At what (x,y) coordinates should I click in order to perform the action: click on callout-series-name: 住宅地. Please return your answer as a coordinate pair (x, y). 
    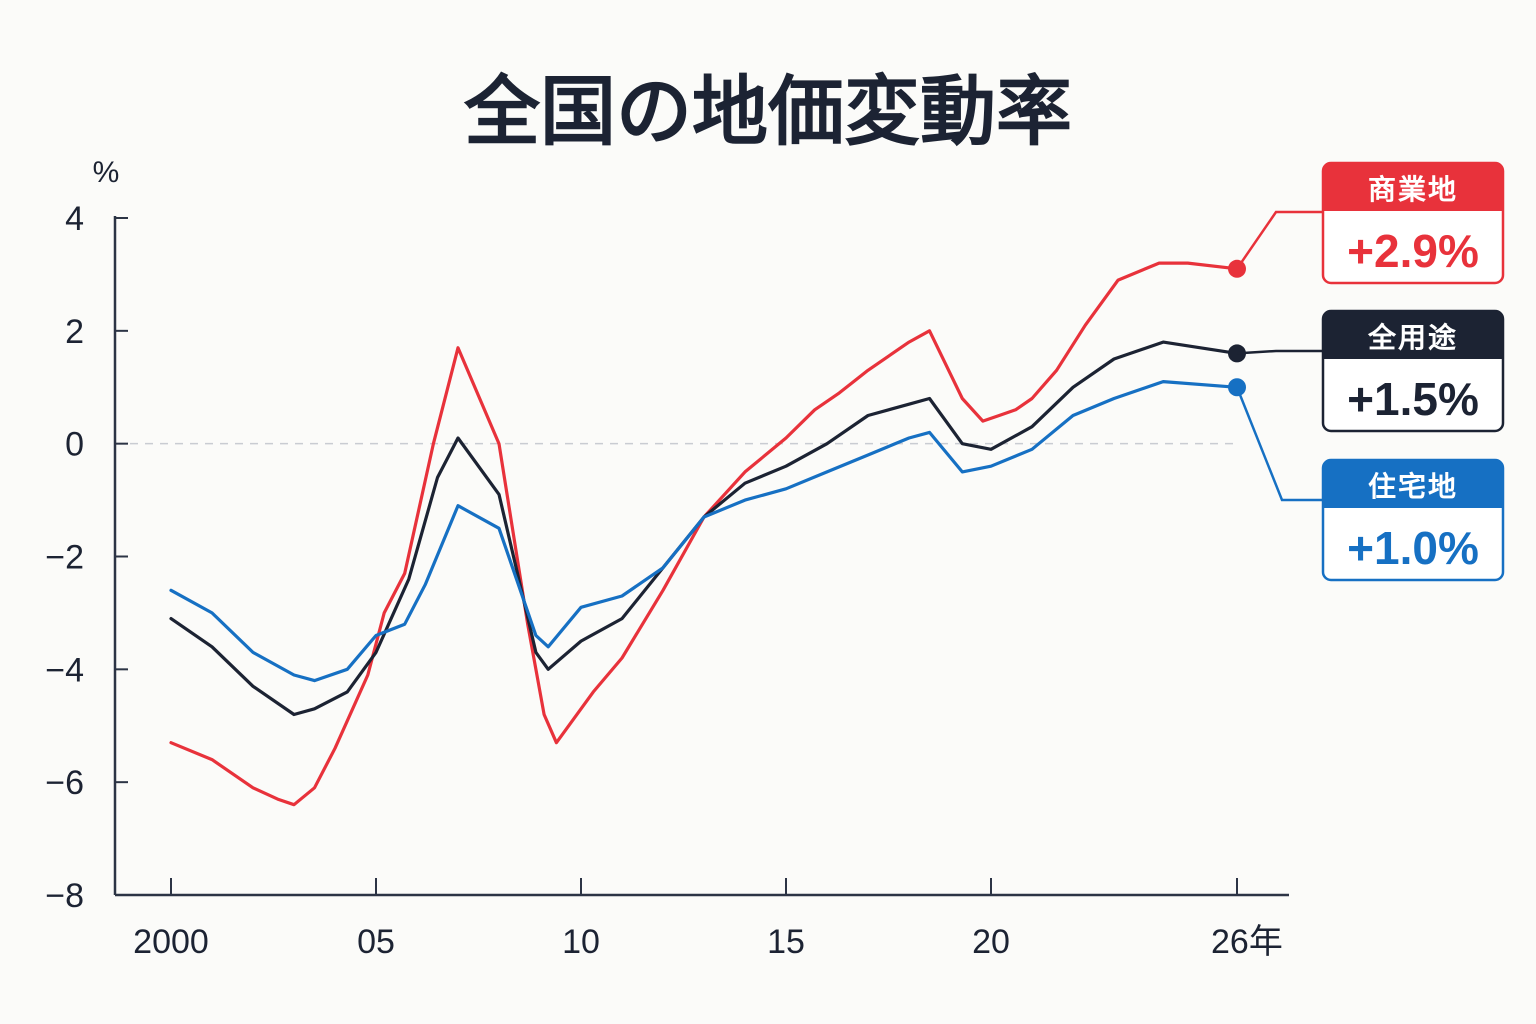
    Looking at the image, I should click on (1413, 486).